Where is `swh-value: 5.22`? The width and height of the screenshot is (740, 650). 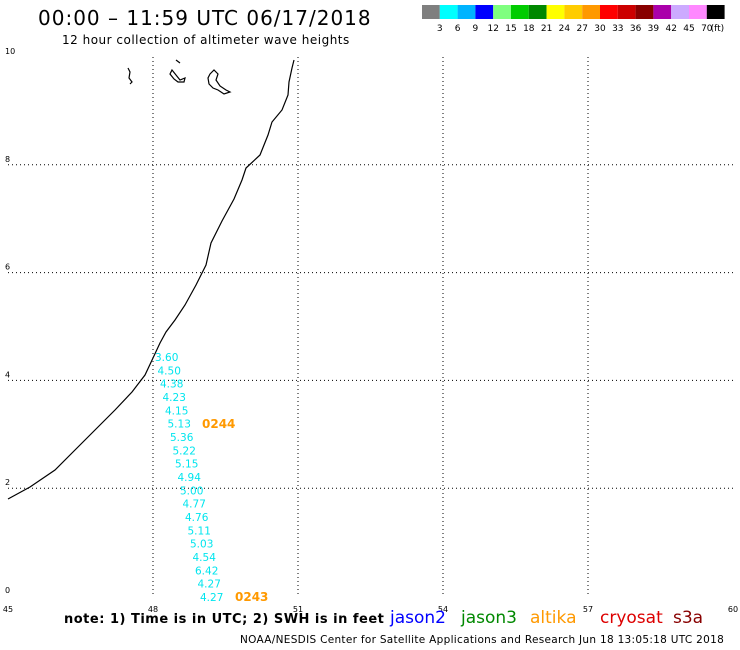
swh-value: 5.22 is located at coordinates (184, 451).